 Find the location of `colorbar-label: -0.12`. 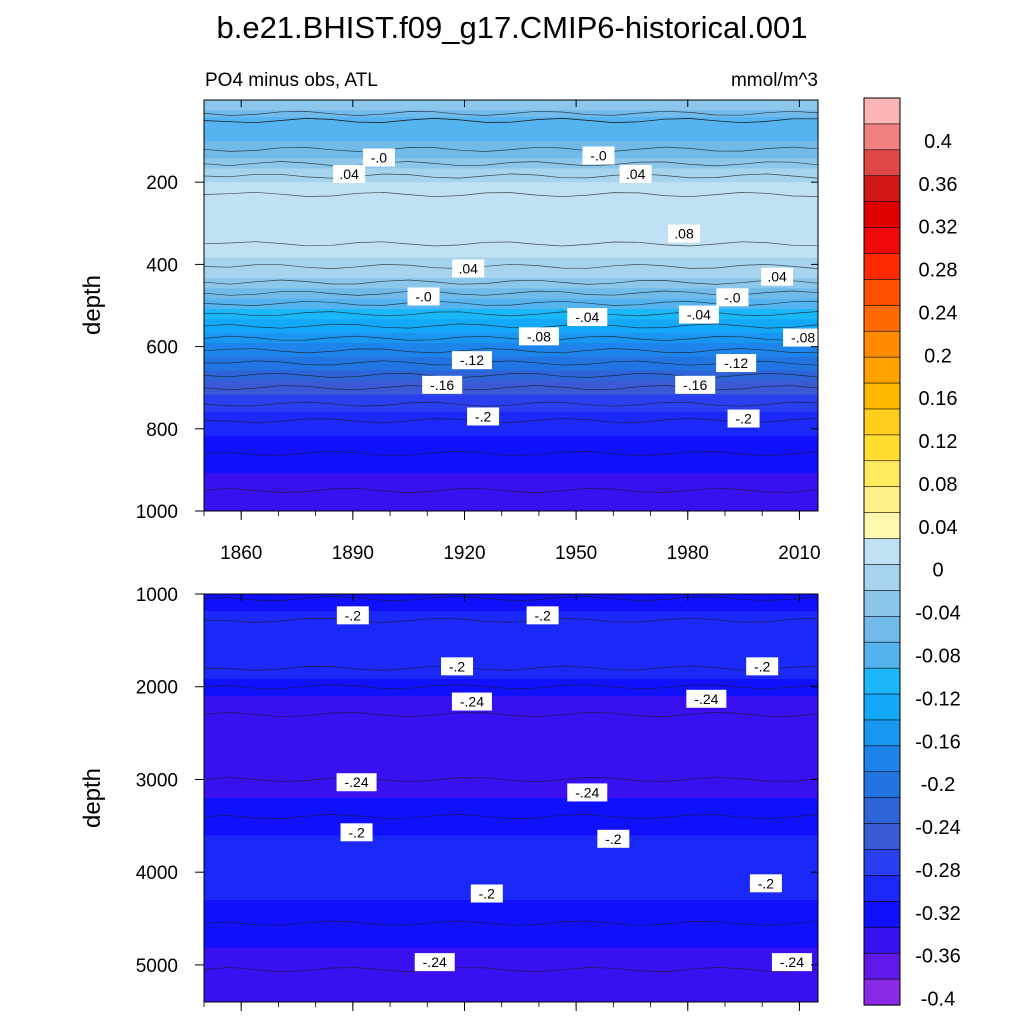

colorbar-label: -0.12 is located at coordinates (938, 699).